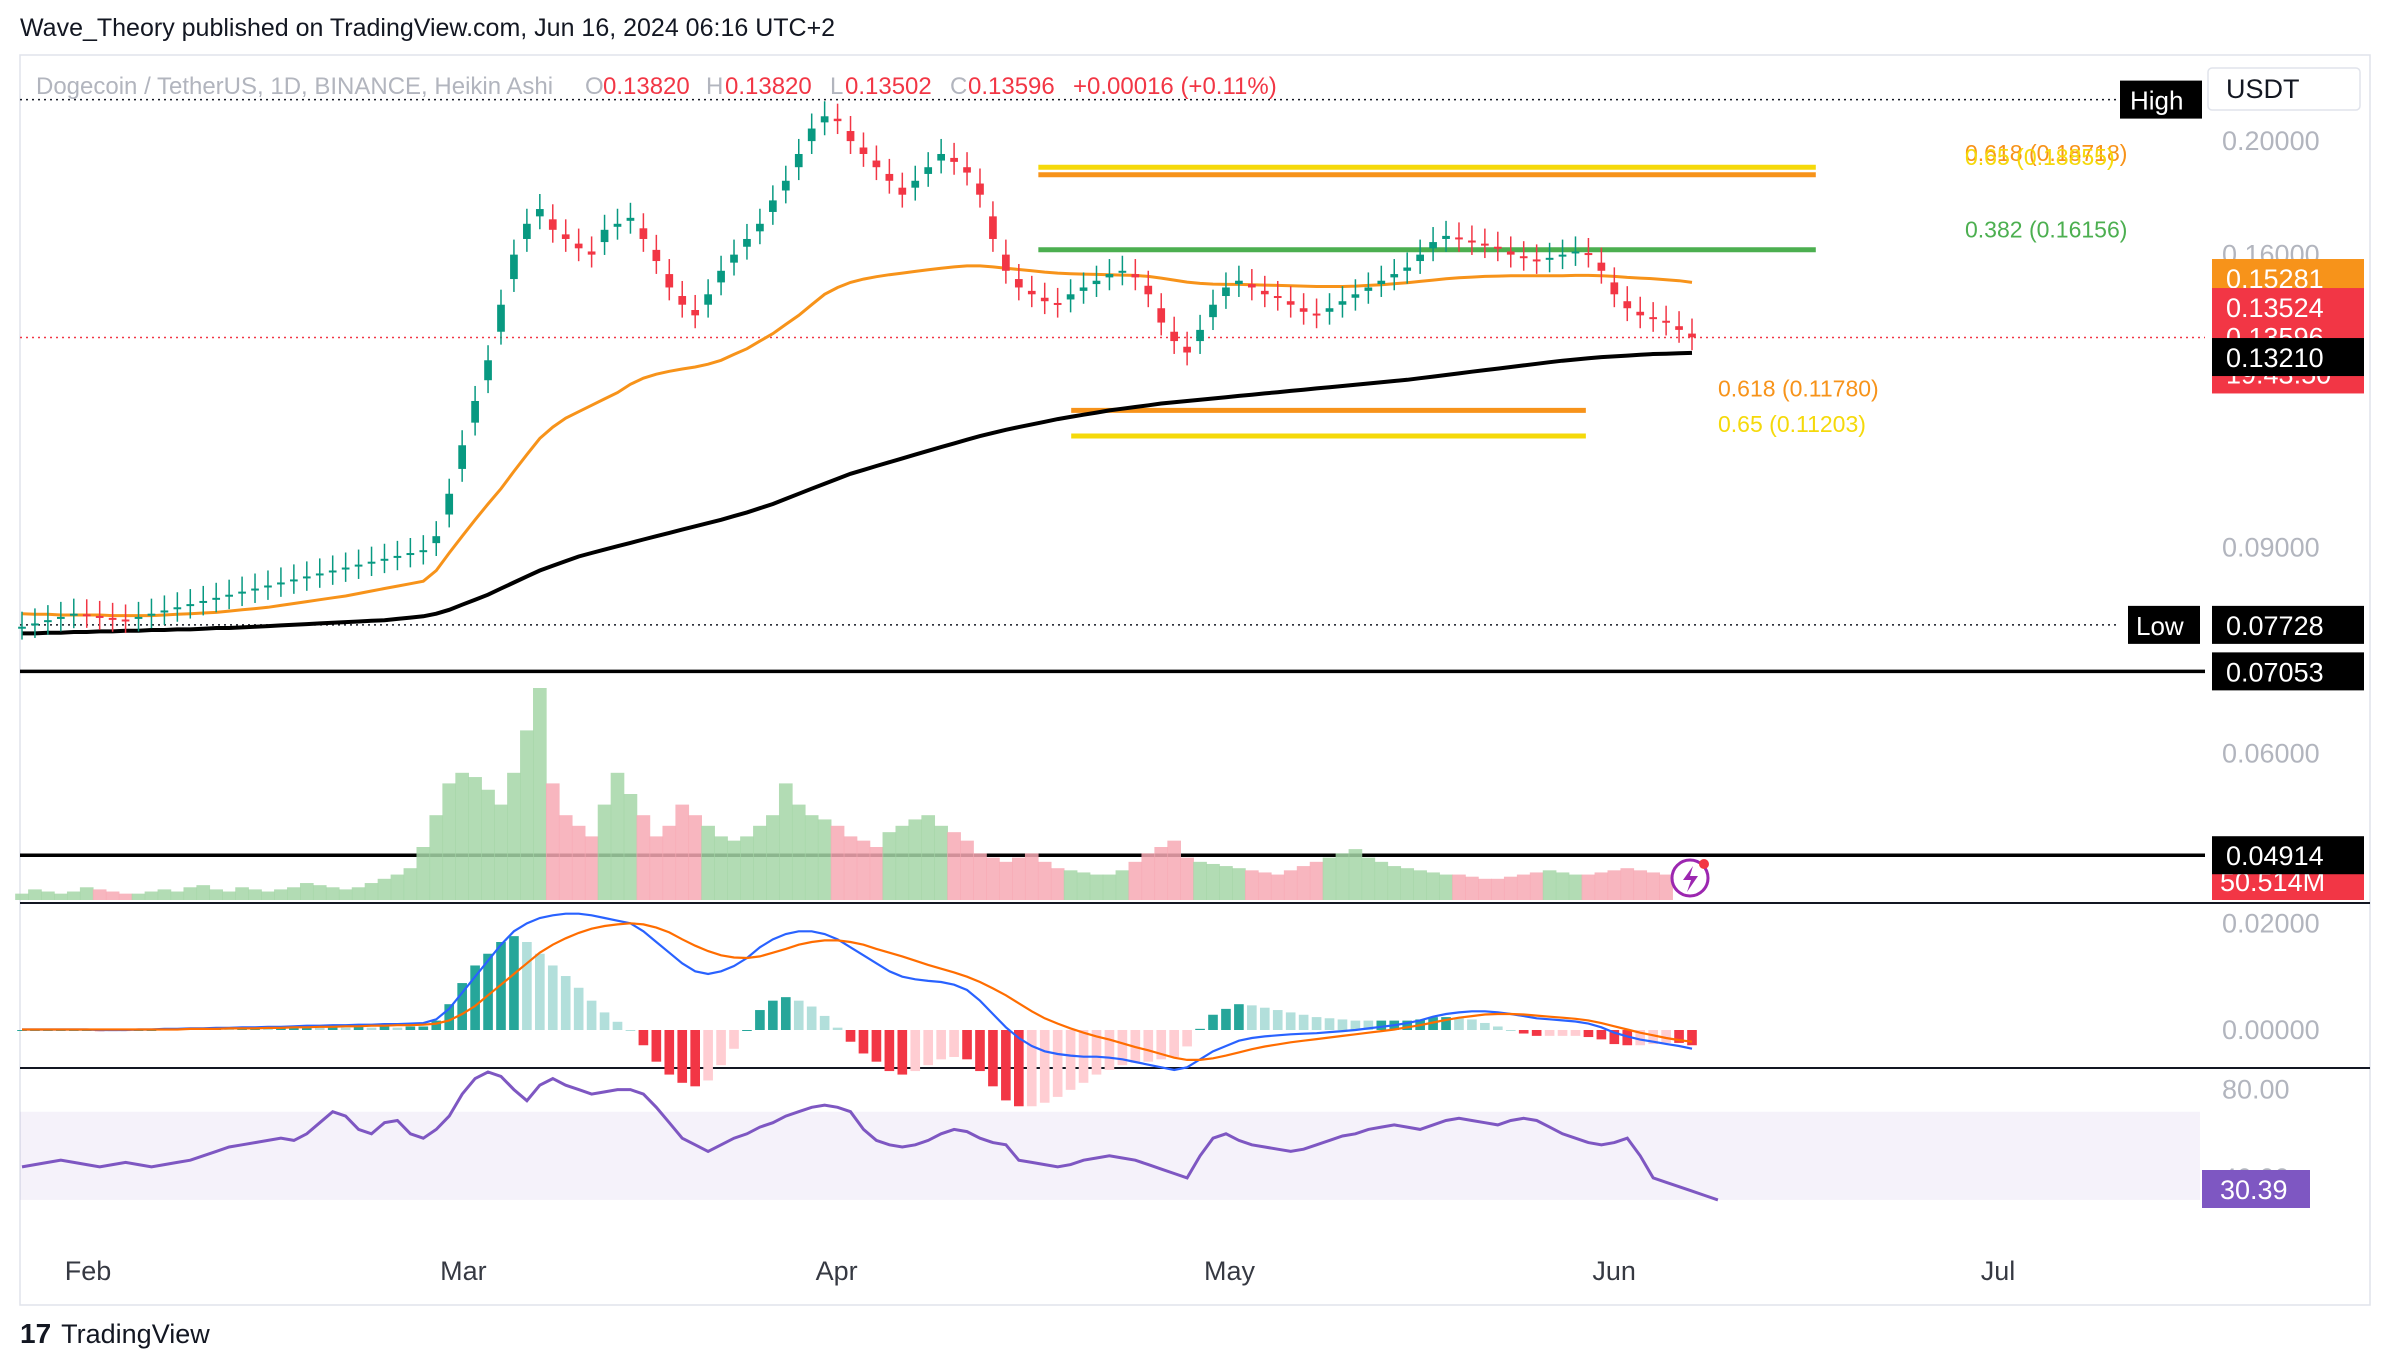 The width and height of the screenshot is (2388, 1372). What do you see at coordinates (2275, 308) in the screenshot?
I see `price-tag-label: 0.13524` at bounding box center [2275, 308].